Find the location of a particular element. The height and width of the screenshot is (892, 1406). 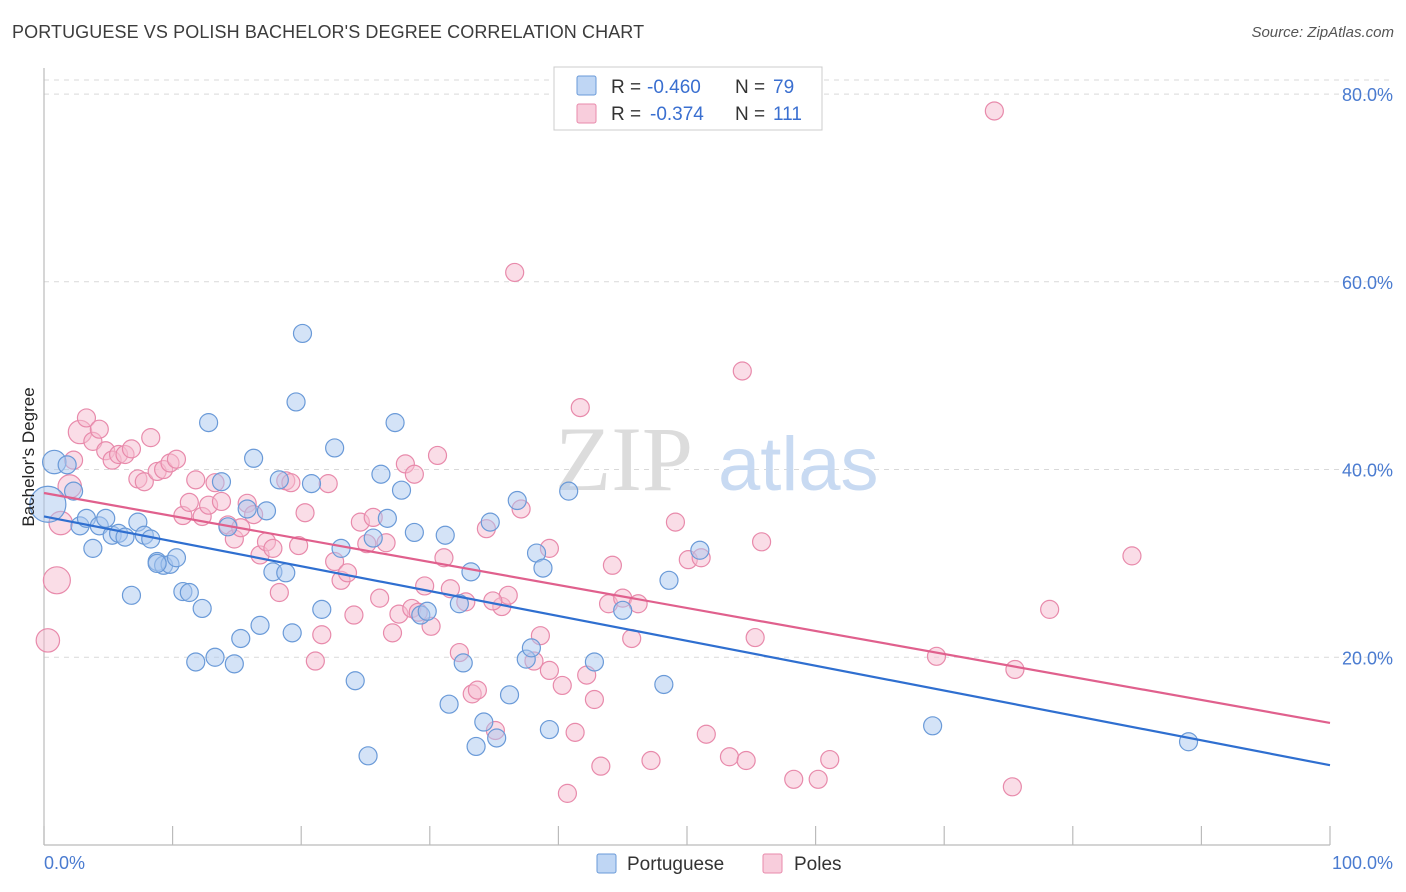

legend-swatch-poles is located at coordinates (586, 113).